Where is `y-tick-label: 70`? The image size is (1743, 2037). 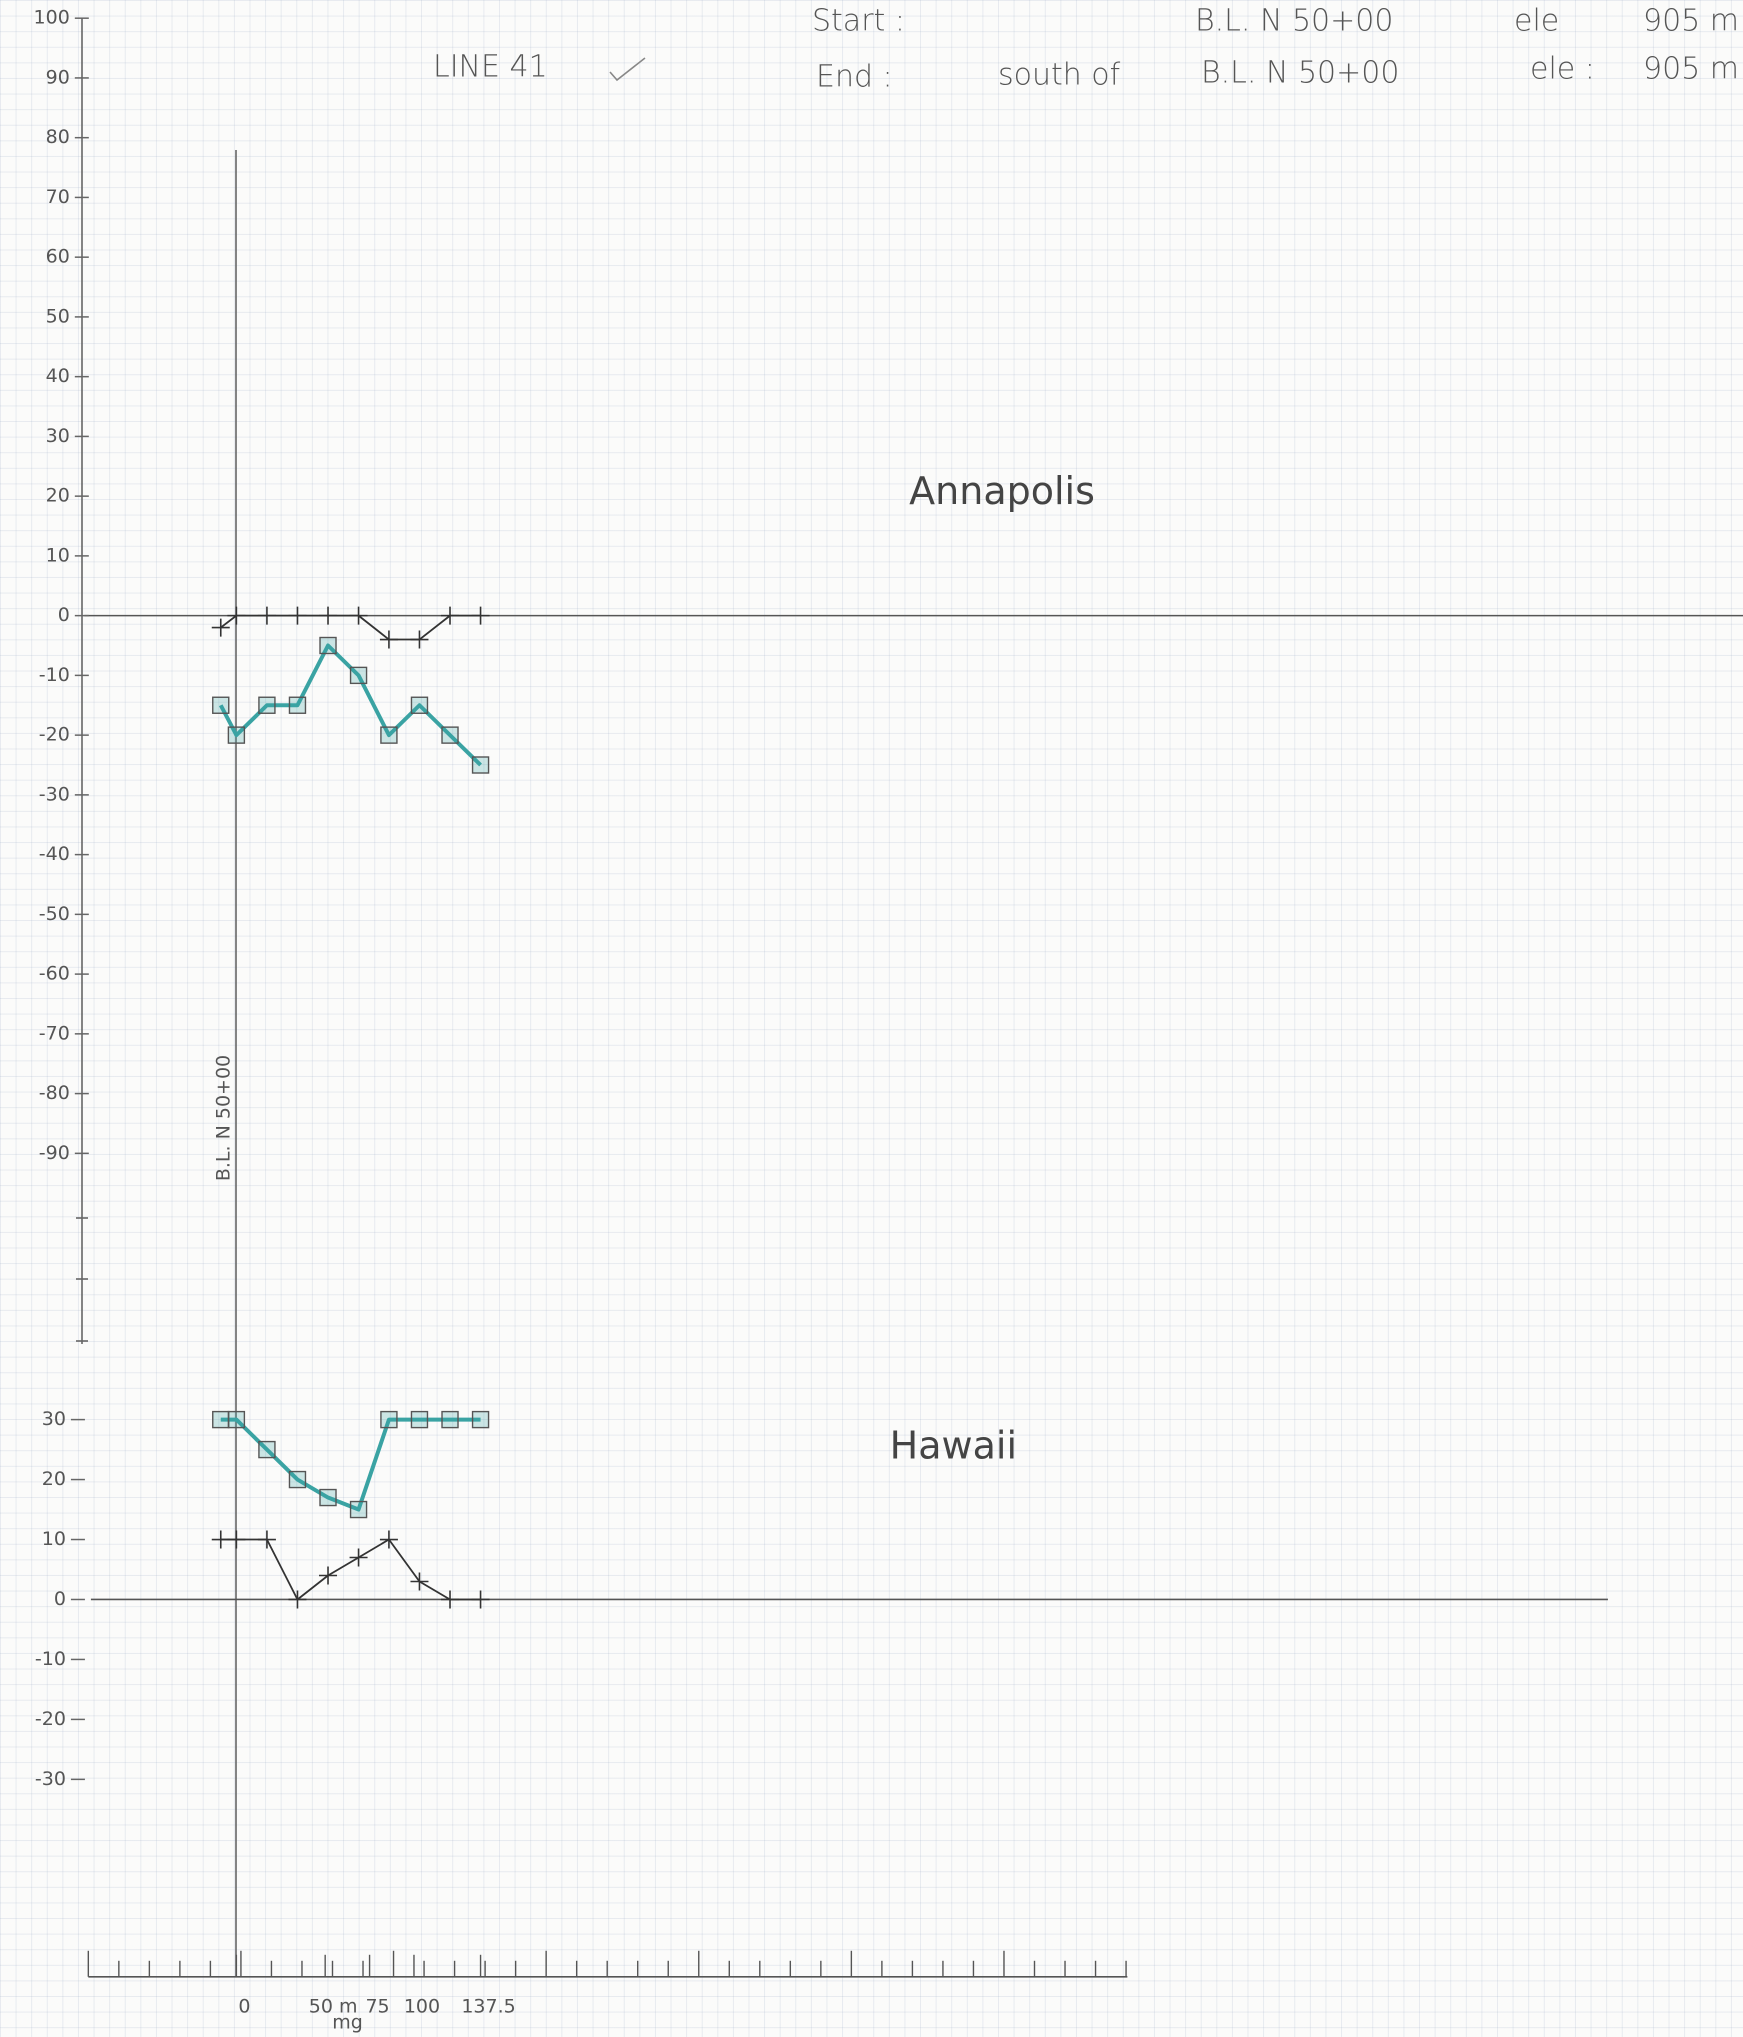 y-tick-label: 70 is located at coordinates (58, 197).